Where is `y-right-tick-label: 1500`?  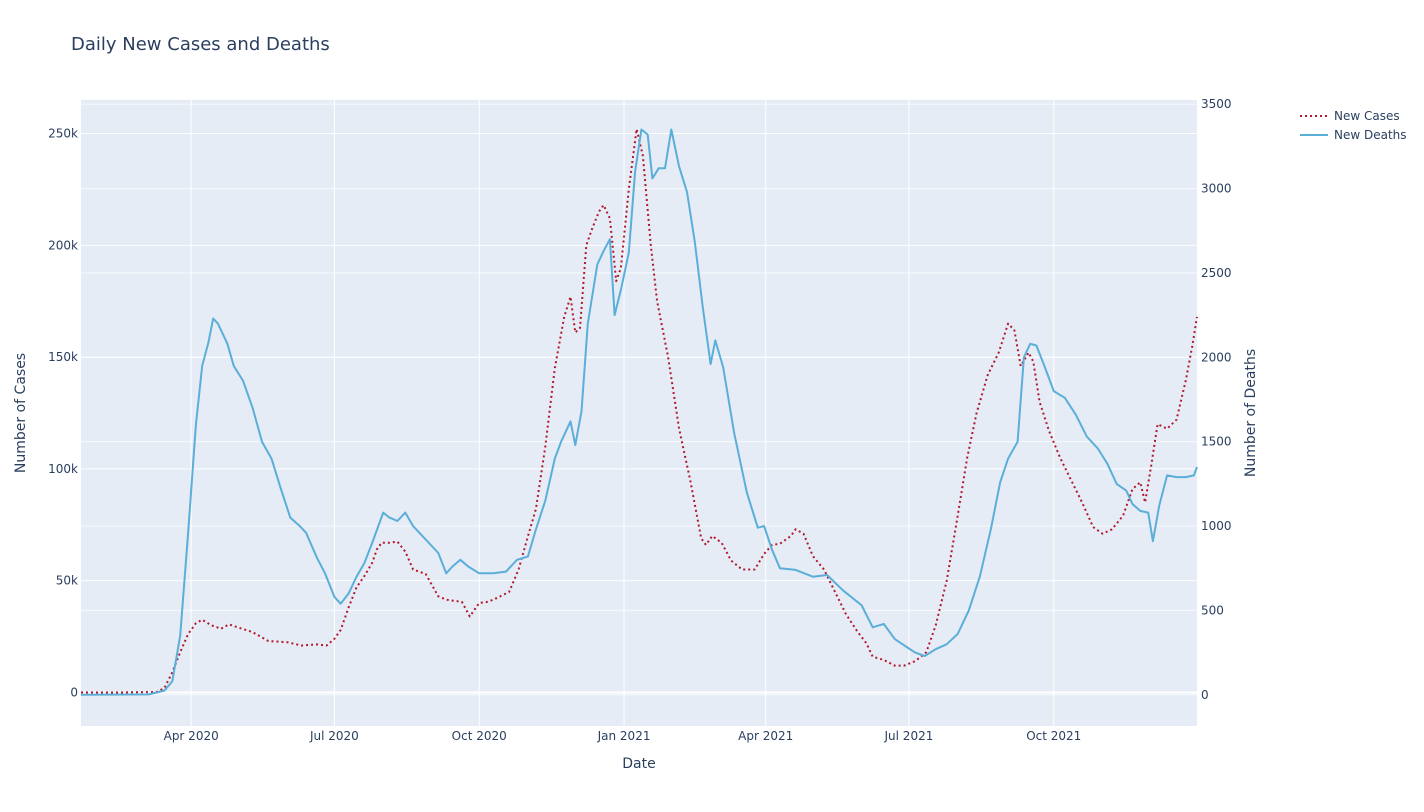
y-right-tick-label: 1500 is located at coordinates (1216, 442).